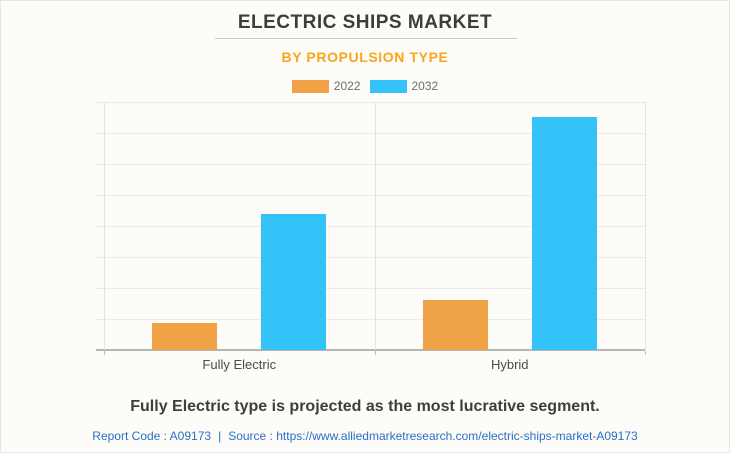 This screenshot has height=453, width=730. What do you see at coordinates (239, 364) in the screenshot?
I see `category-label-fully-electric: Fully Electric` at bounding box center [239, 364].